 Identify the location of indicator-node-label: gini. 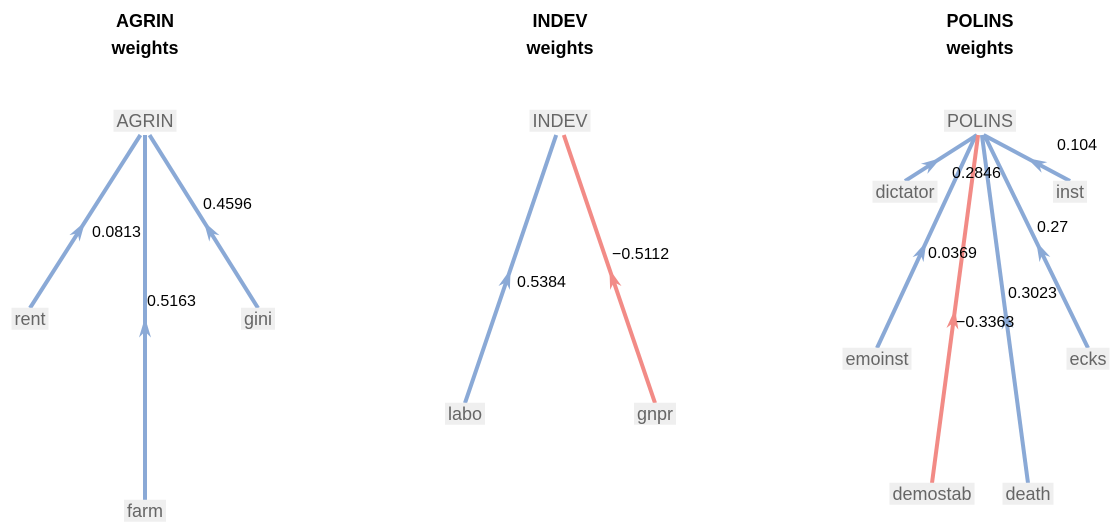
(258, 319).